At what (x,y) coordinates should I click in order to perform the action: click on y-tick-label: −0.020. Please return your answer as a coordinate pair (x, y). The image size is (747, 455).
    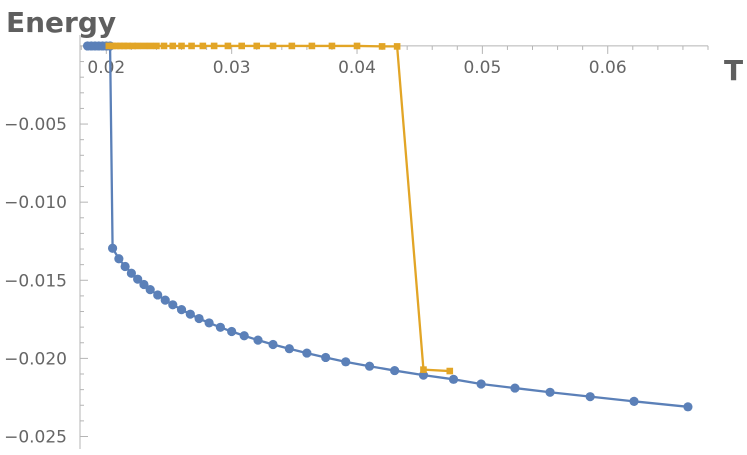
    Looking at the image, I should click on (35, 359).